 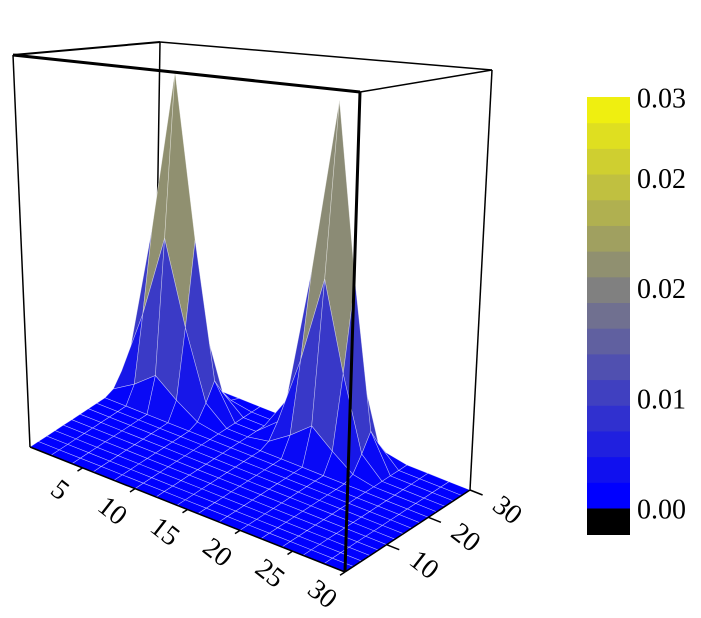 What do you see at coordinates (269, 574) in the screenshot?
I see `x-tick-label: 25` at bounding box center [269, 574].